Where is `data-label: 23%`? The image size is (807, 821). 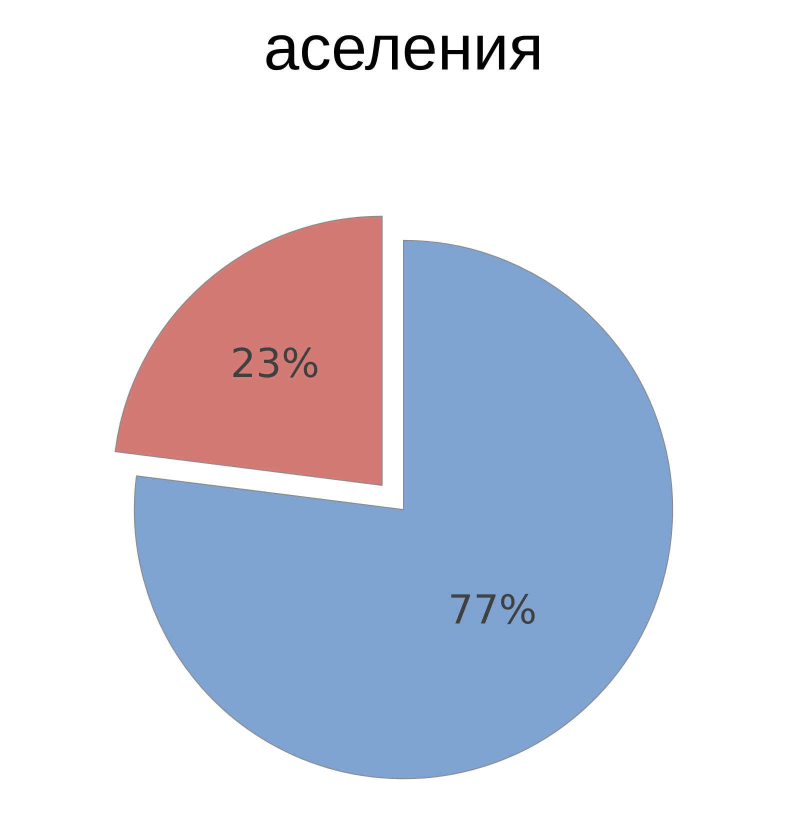 data-label: 23% is located at coordinates (275, 363).